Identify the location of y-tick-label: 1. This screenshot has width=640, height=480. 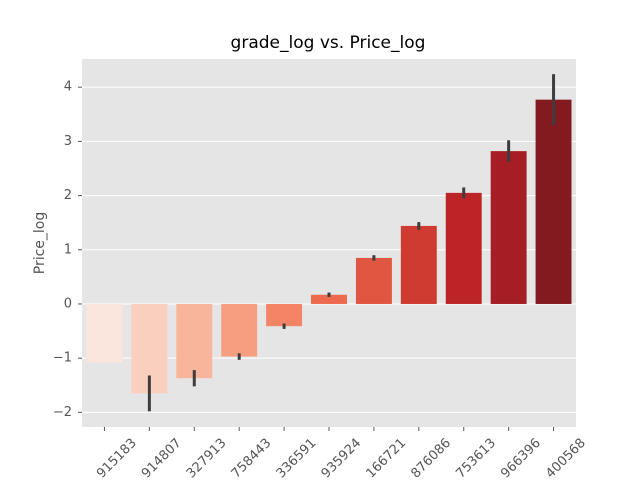
(68, 249).